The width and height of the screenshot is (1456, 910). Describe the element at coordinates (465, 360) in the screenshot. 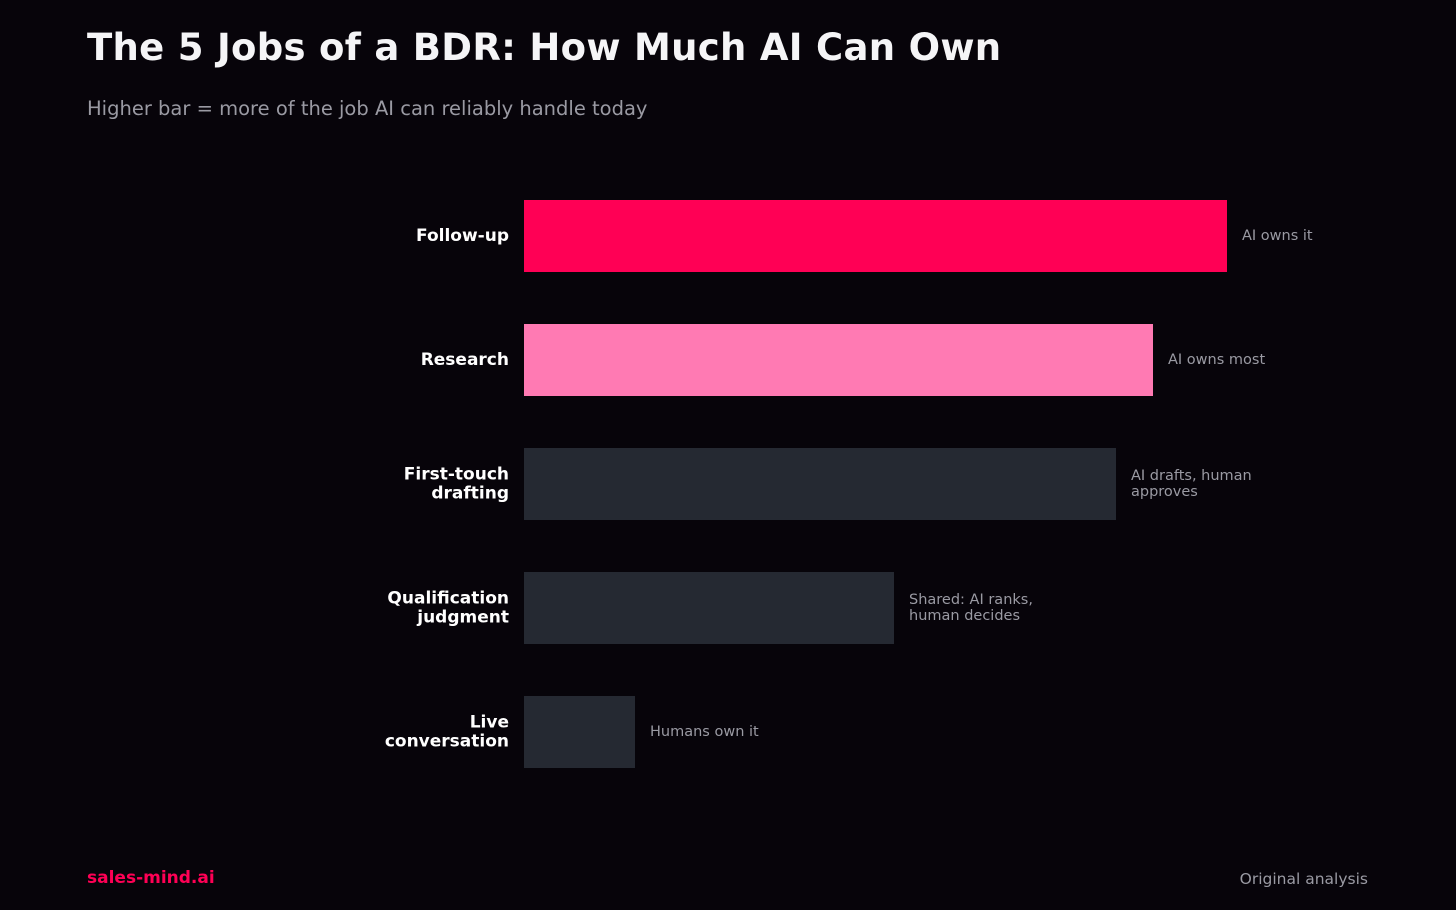

I see `category-label: Research` at that location.